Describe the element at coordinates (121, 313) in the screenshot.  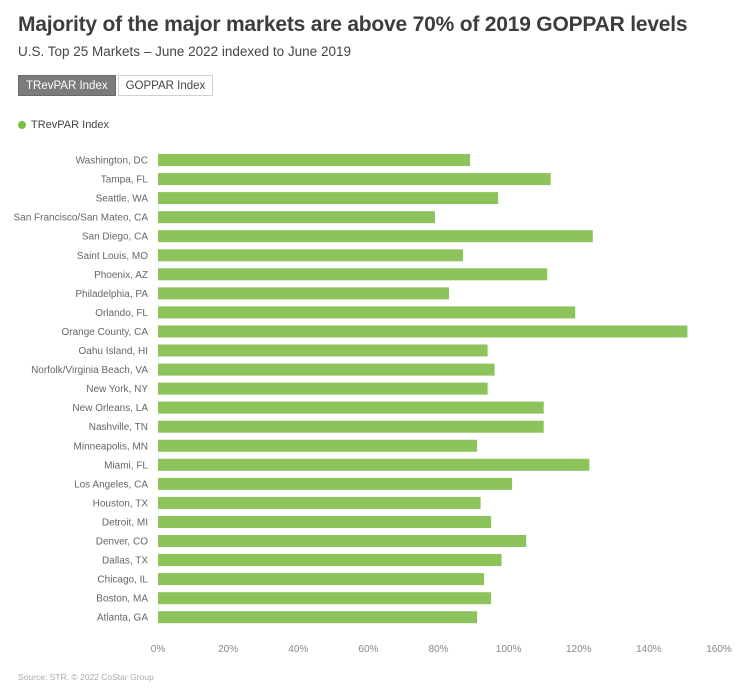
I see `category-label-8: Orlando, FL` at that location.